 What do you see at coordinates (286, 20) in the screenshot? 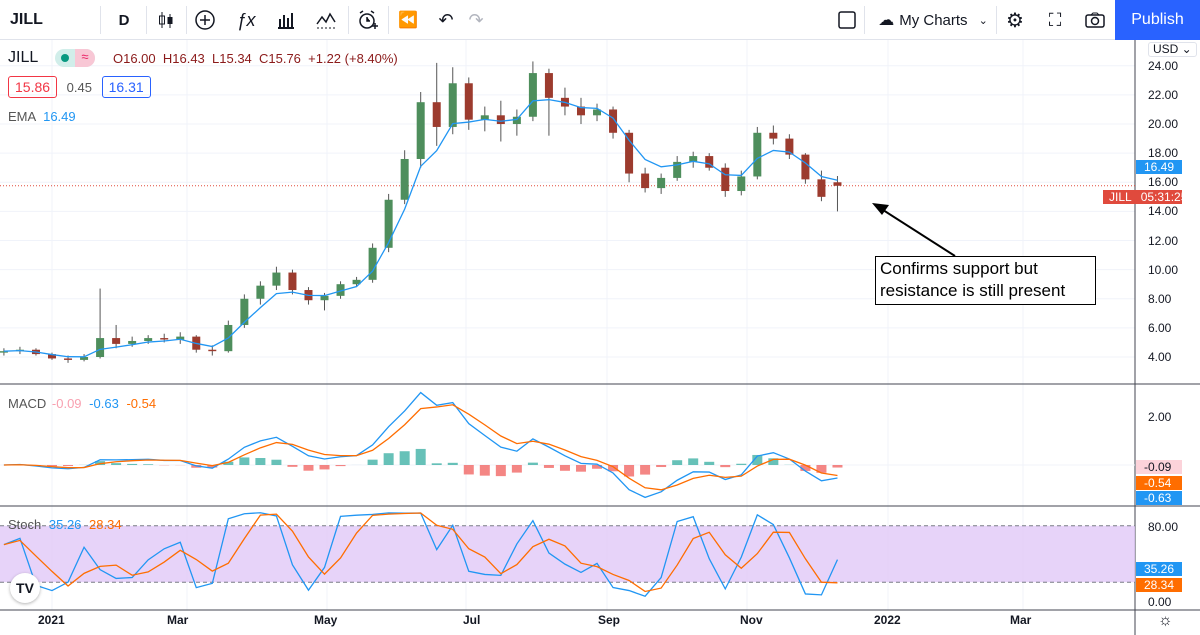
I see `bar-chart-icon` at bounding box center [286, 20].